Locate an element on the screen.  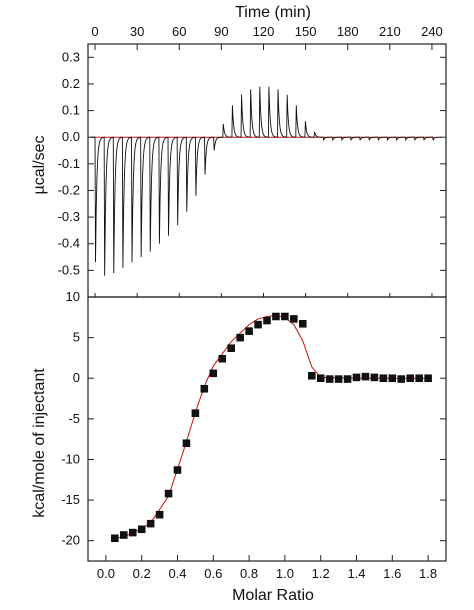
bottom-y-tick-label: -20 is located at coordinates (70, 540).